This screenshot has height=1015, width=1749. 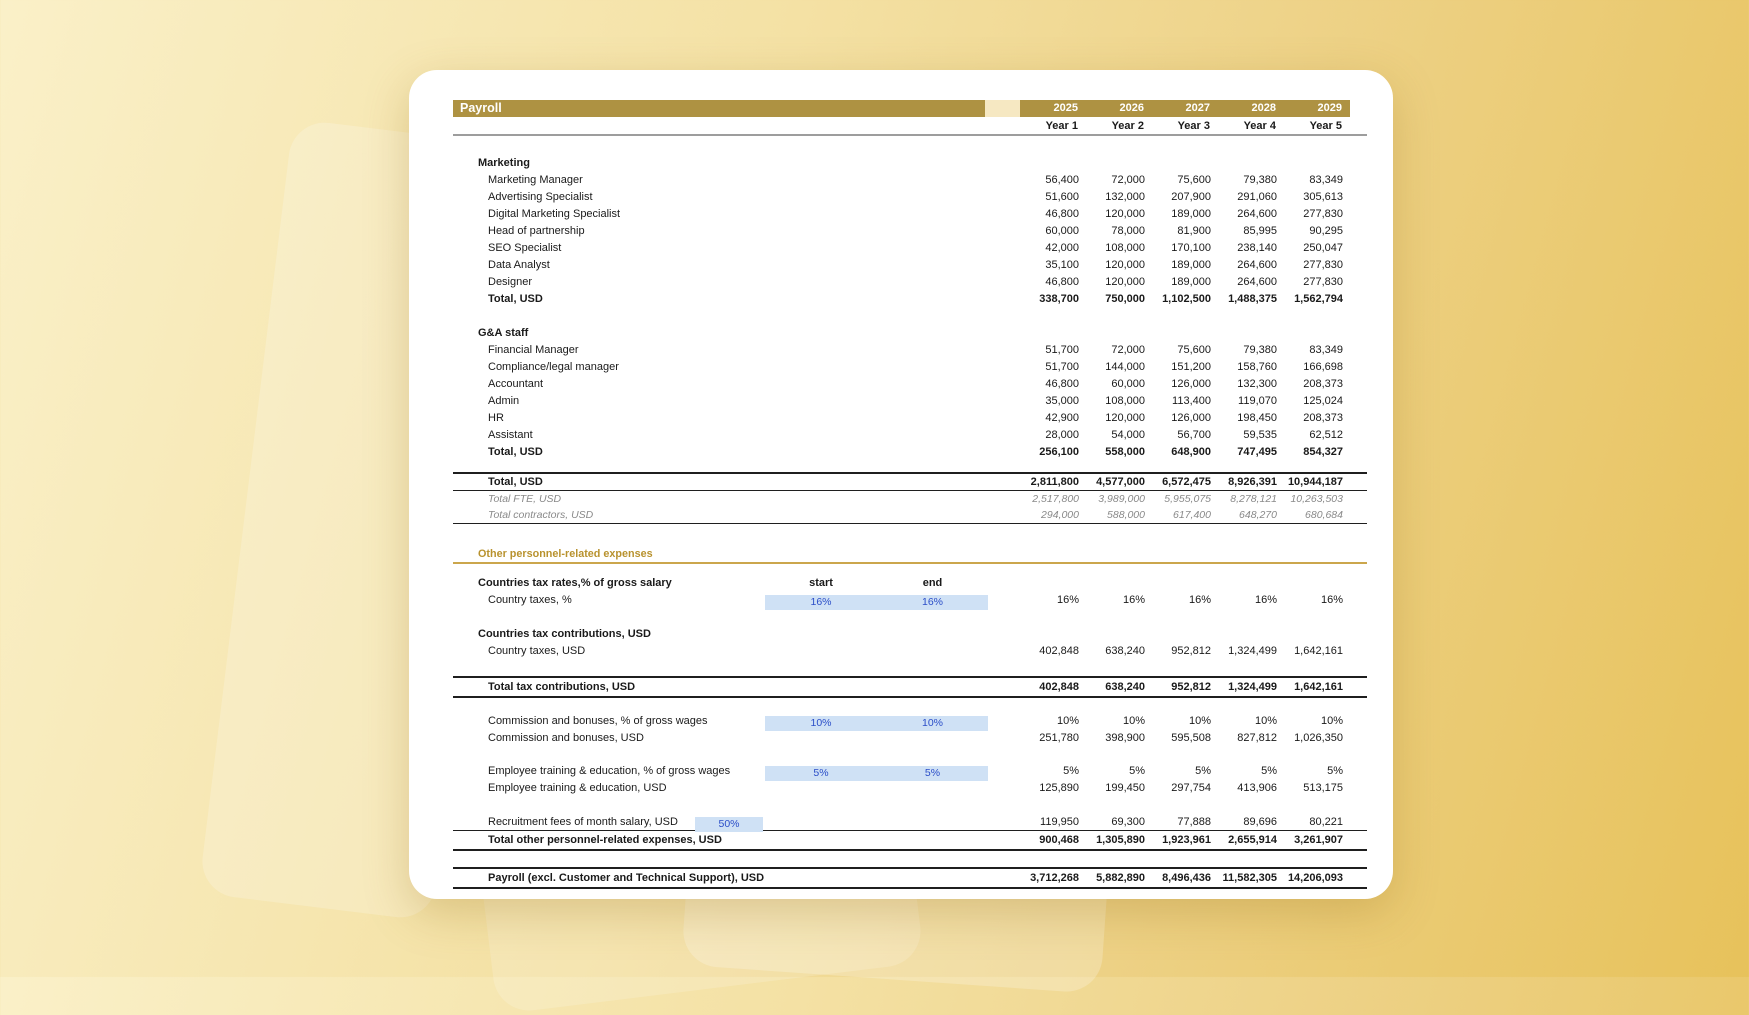 I want to click on year-value-cell: 28,000, so click(x=1062, y=434).